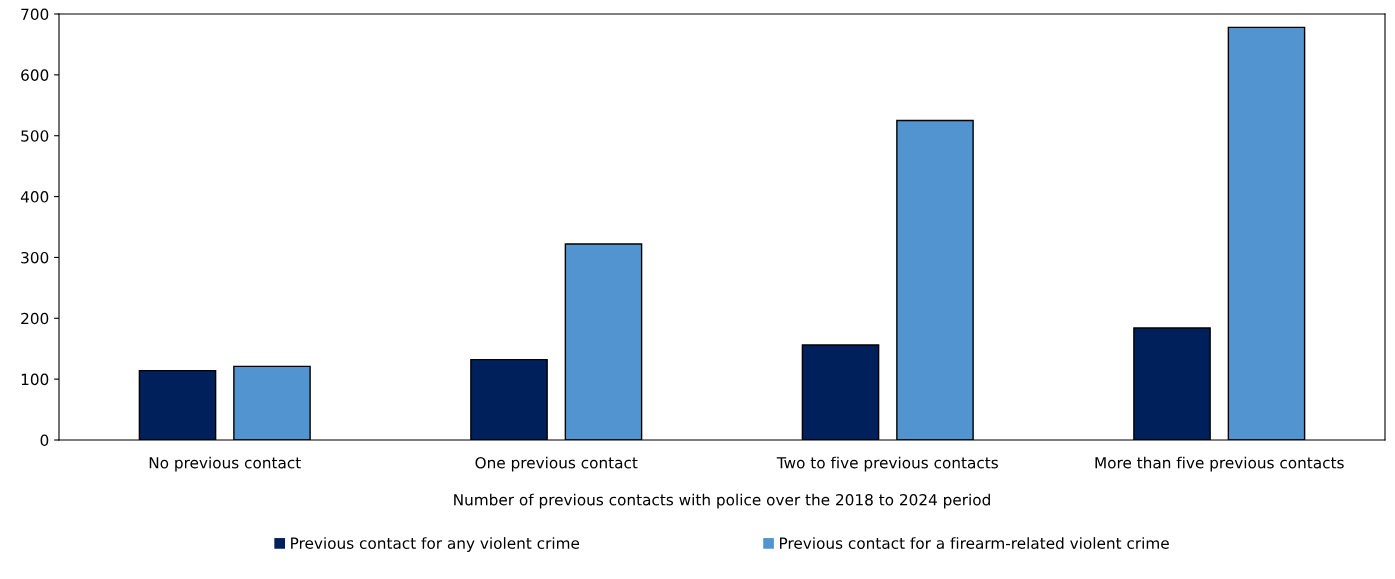  Describe the element at coordinates (35, 75) in the screenshot. I see `y-tick-label: 600` at that location.